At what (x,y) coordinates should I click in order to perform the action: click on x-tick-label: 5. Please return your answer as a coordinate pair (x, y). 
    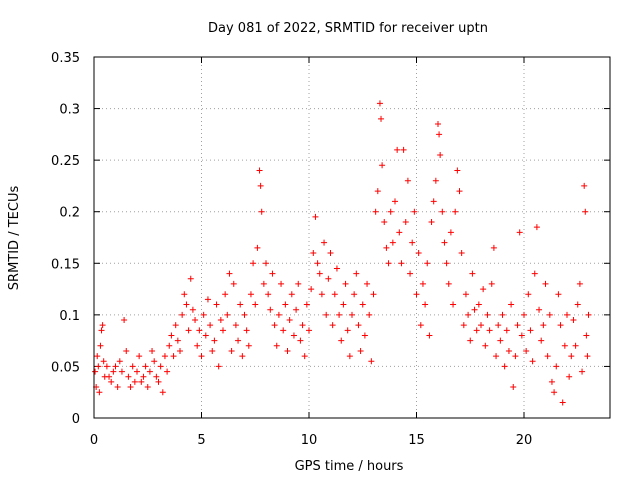
    Looking at the image, I should click on (201, 440).